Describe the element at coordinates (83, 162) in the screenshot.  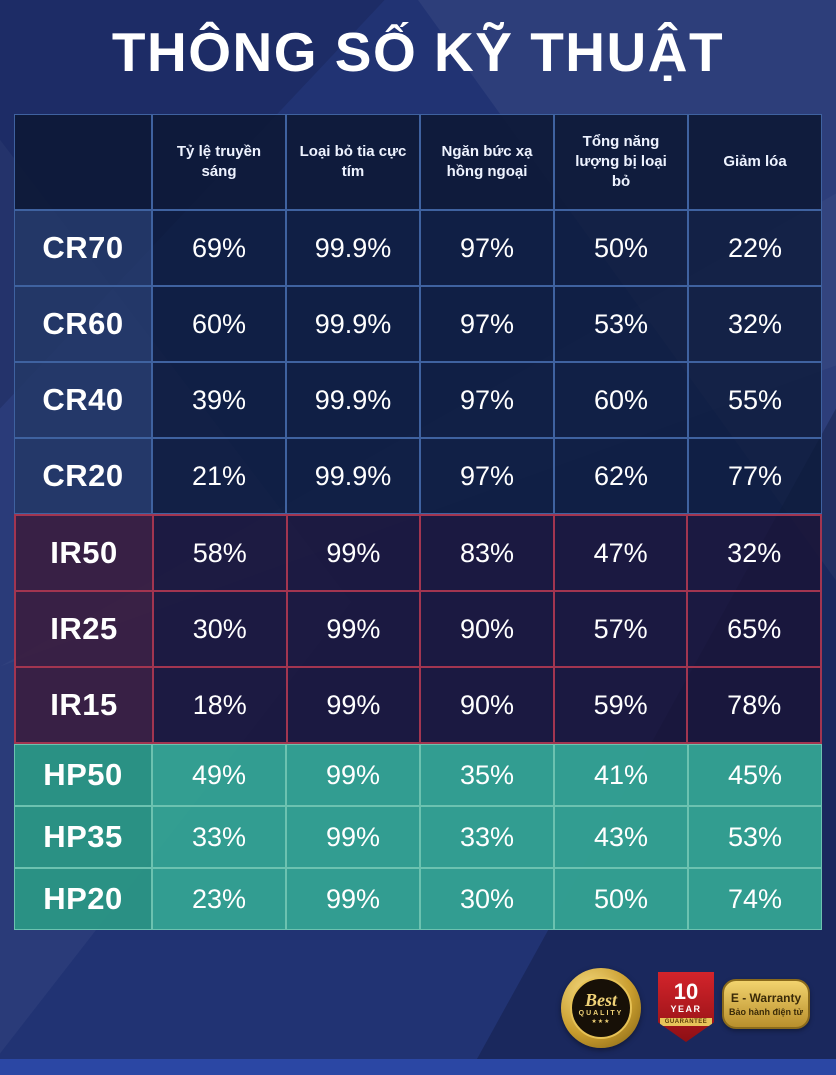
I see `header-cell-product` at that location.